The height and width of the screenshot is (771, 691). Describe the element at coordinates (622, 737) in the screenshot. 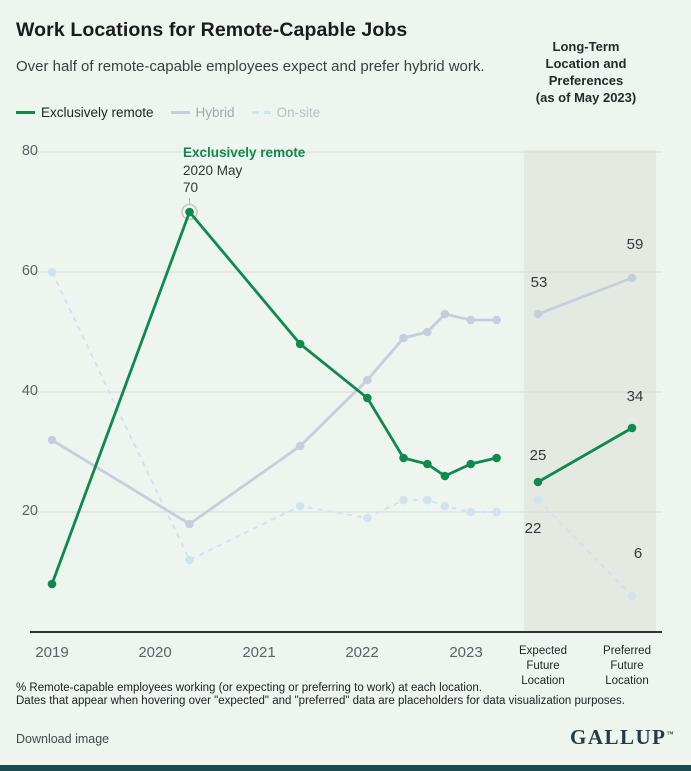

I see `gallup-logo: GALLUP™` at that location.